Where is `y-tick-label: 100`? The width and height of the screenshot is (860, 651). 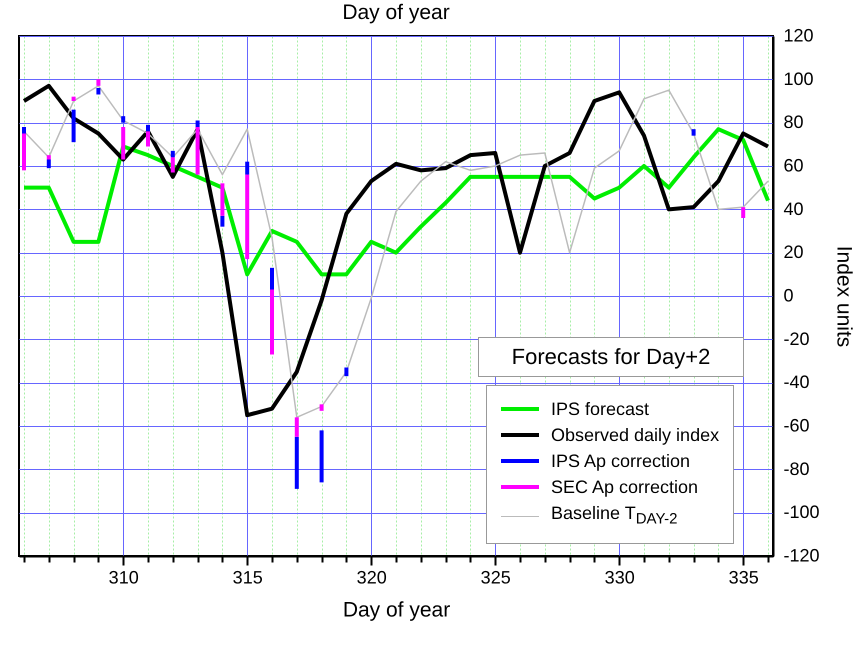 y-tick-label: 100 is located at coordinates (799, 78).